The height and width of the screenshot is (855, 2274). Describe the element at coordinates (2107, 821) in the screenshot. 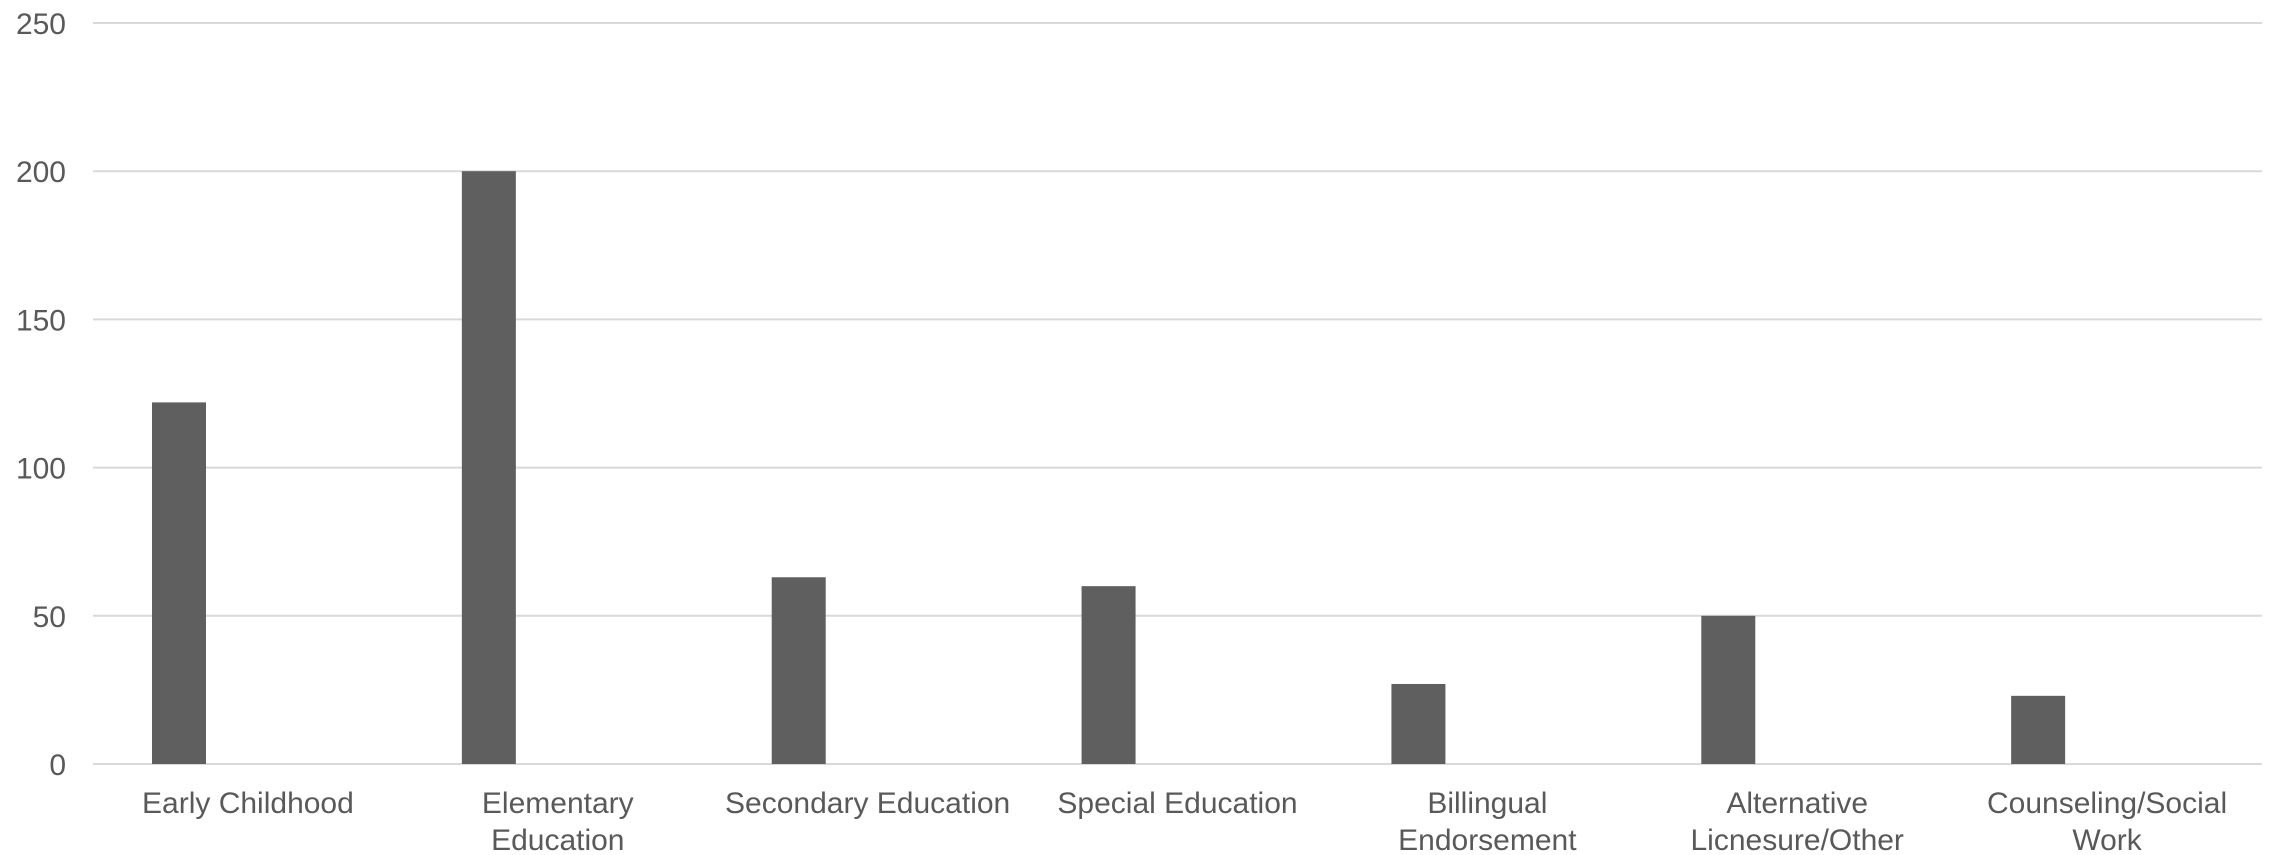

I see `x-tick-label: Counseling/Social Work` at that location.